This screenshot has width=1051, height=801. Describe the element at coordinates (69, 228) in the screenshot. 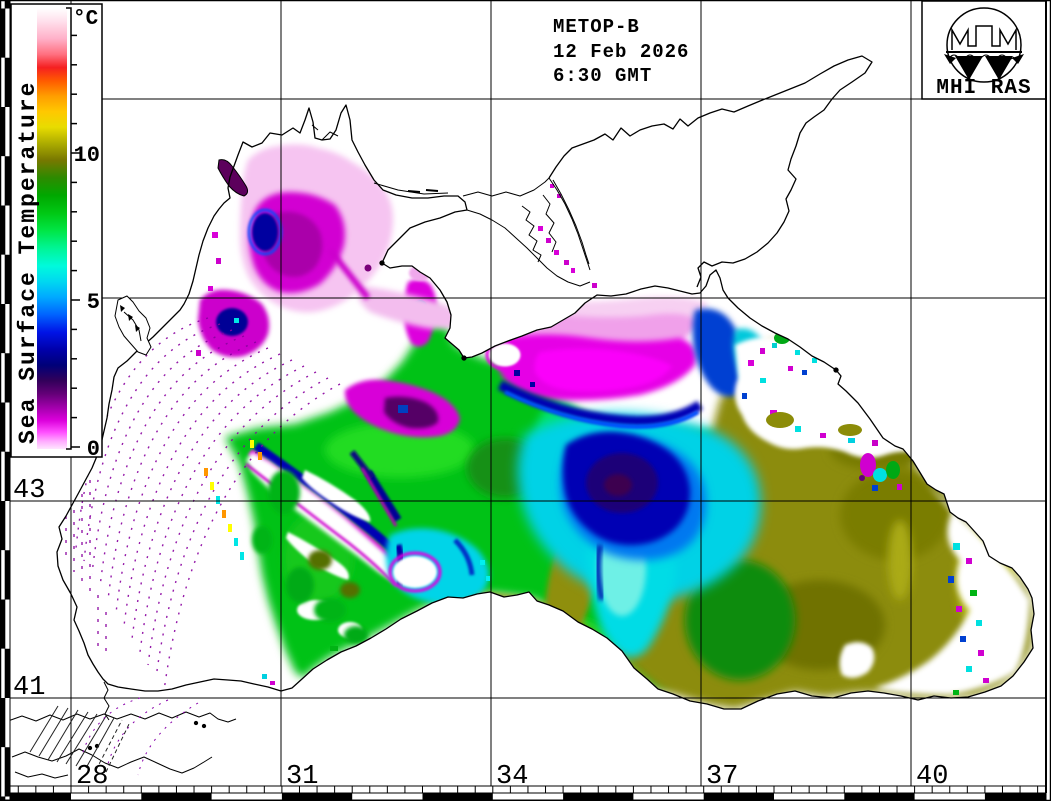

I see `colorbar-axis` at that location.